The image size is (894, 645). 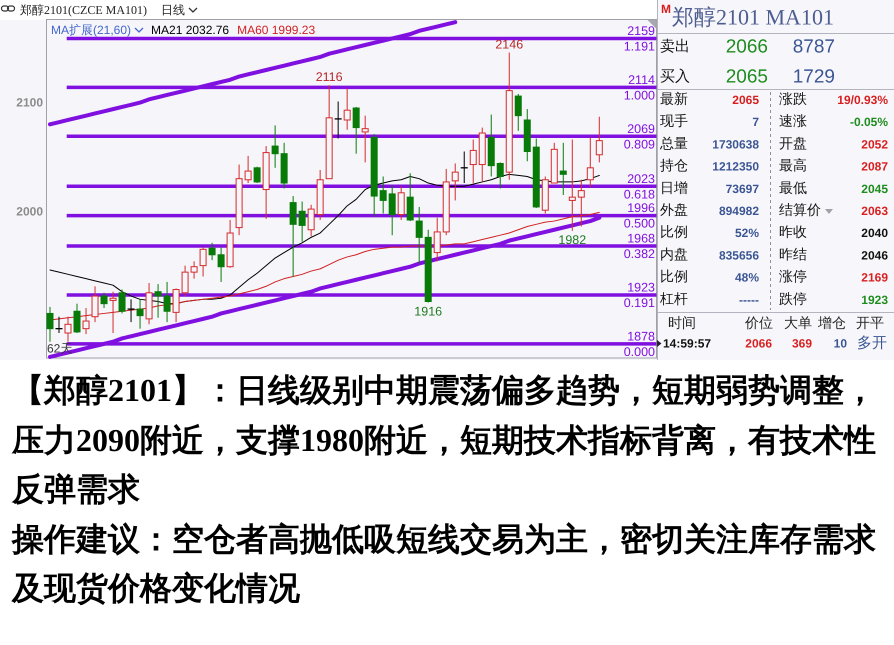 I want to click on text: 增仓, so click(x=831, y=324).